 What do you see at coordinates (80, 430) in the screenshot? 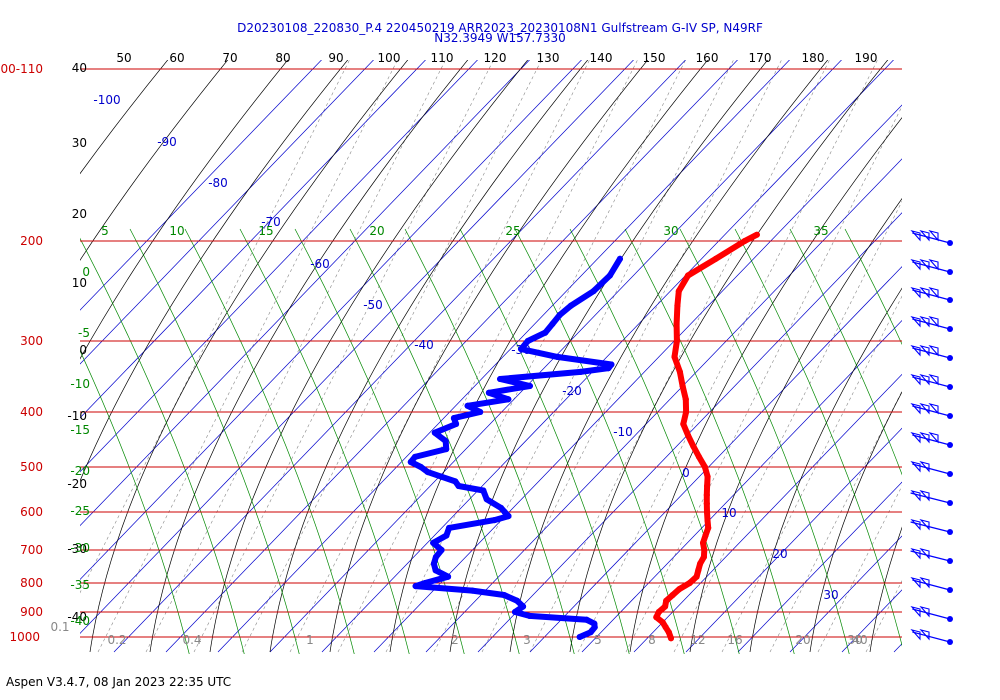
I see `moist-adiabat-label: -15` at bounding box center [80, 430].